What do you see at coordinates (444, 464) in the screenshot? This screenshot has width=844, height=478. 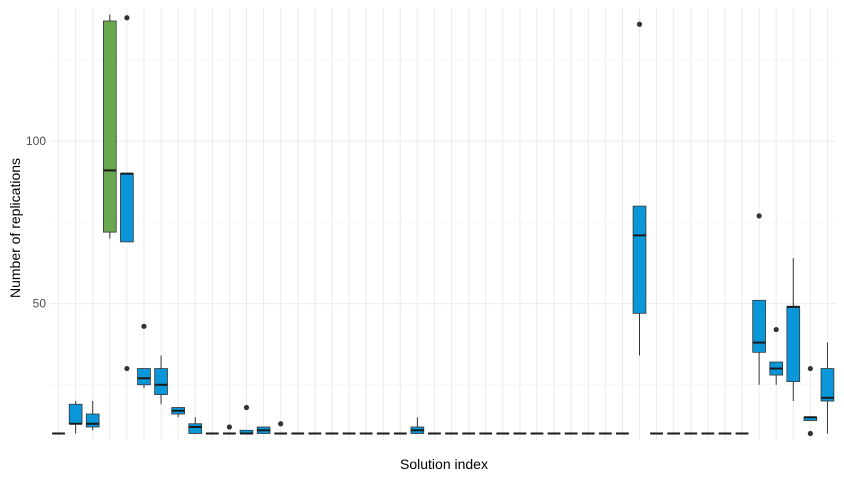 I see `x-axis-title: Solution index` at bounding box center [444, 464].